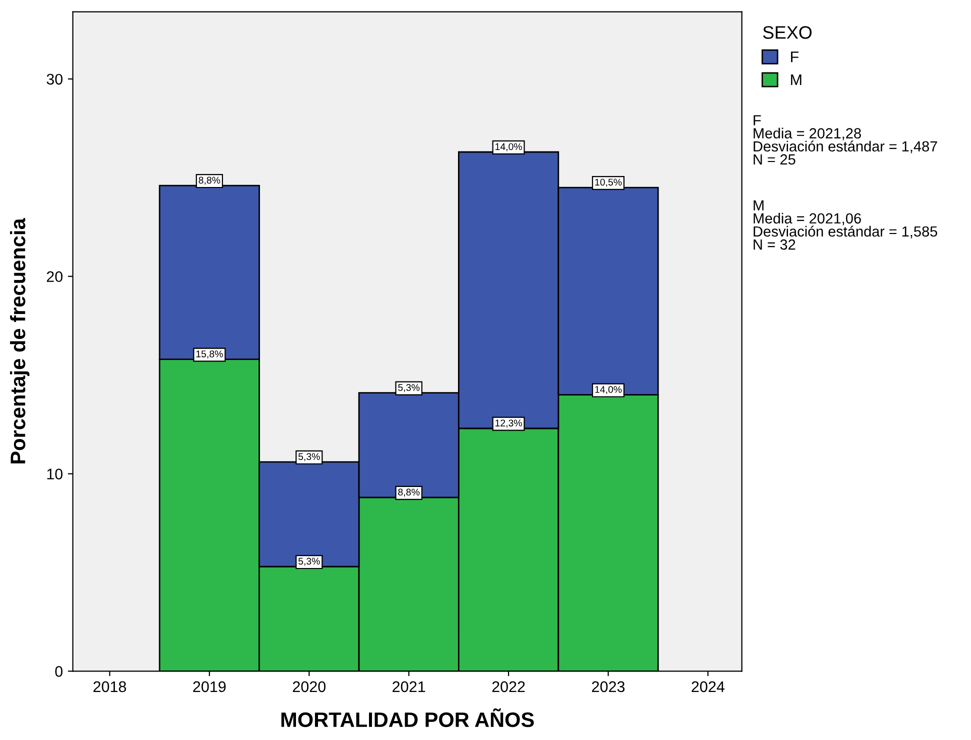 The height and width of the screenshot is (740, 971). What do you see at coordinates (59, 671) in the screenshot?
I see `y-tick-label: 0` at bounding box center [59, 671].